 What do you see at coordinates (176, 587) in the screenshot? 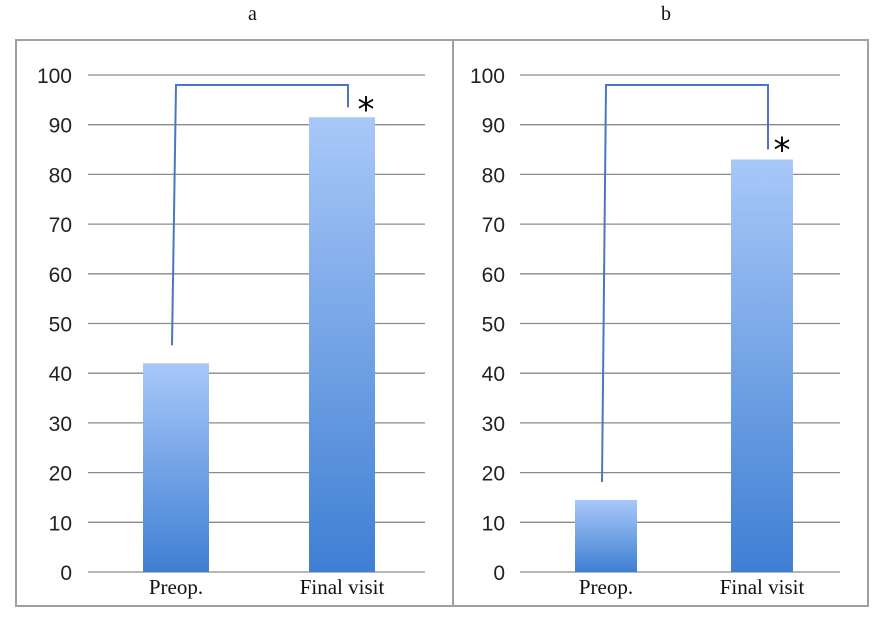
I see `x-category-label-a-0: Preop.` at bounding box center [176, 587].